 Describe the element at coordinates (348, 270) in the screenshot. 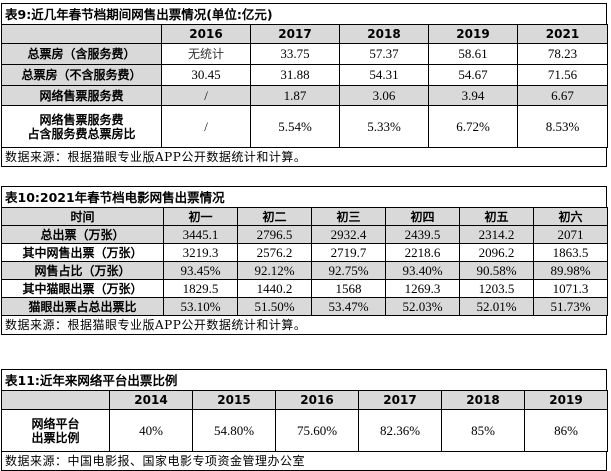

I see `cell: 92.75%` at that location.